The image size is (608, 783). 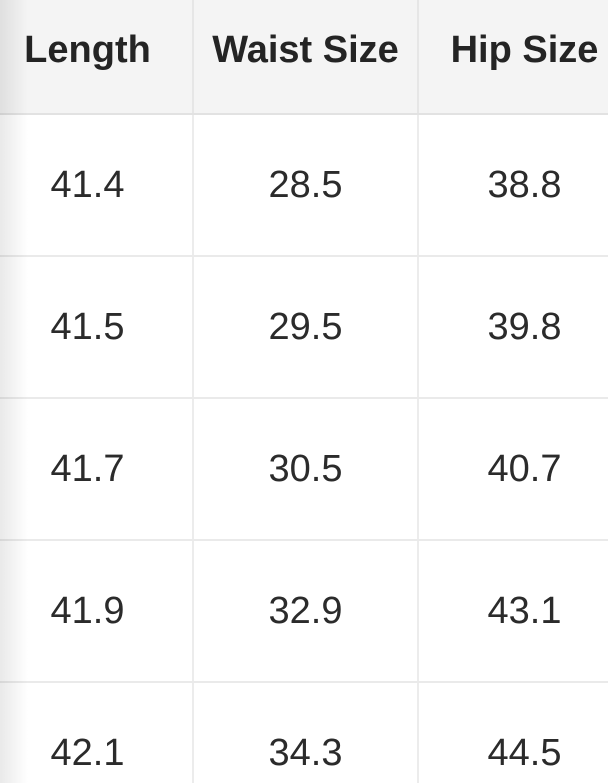 I want to click on table-header: Length Waist Size Hip Size, so click(x=304, y=57).